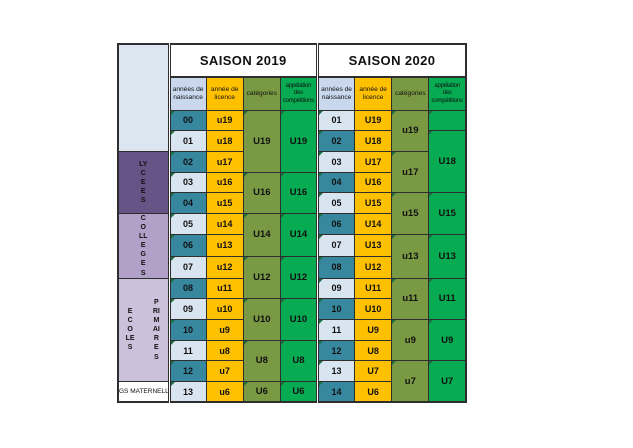 The width and height of the screenshot is (633, 448). I want to click on competition-cell: U11, so click(447, 298).